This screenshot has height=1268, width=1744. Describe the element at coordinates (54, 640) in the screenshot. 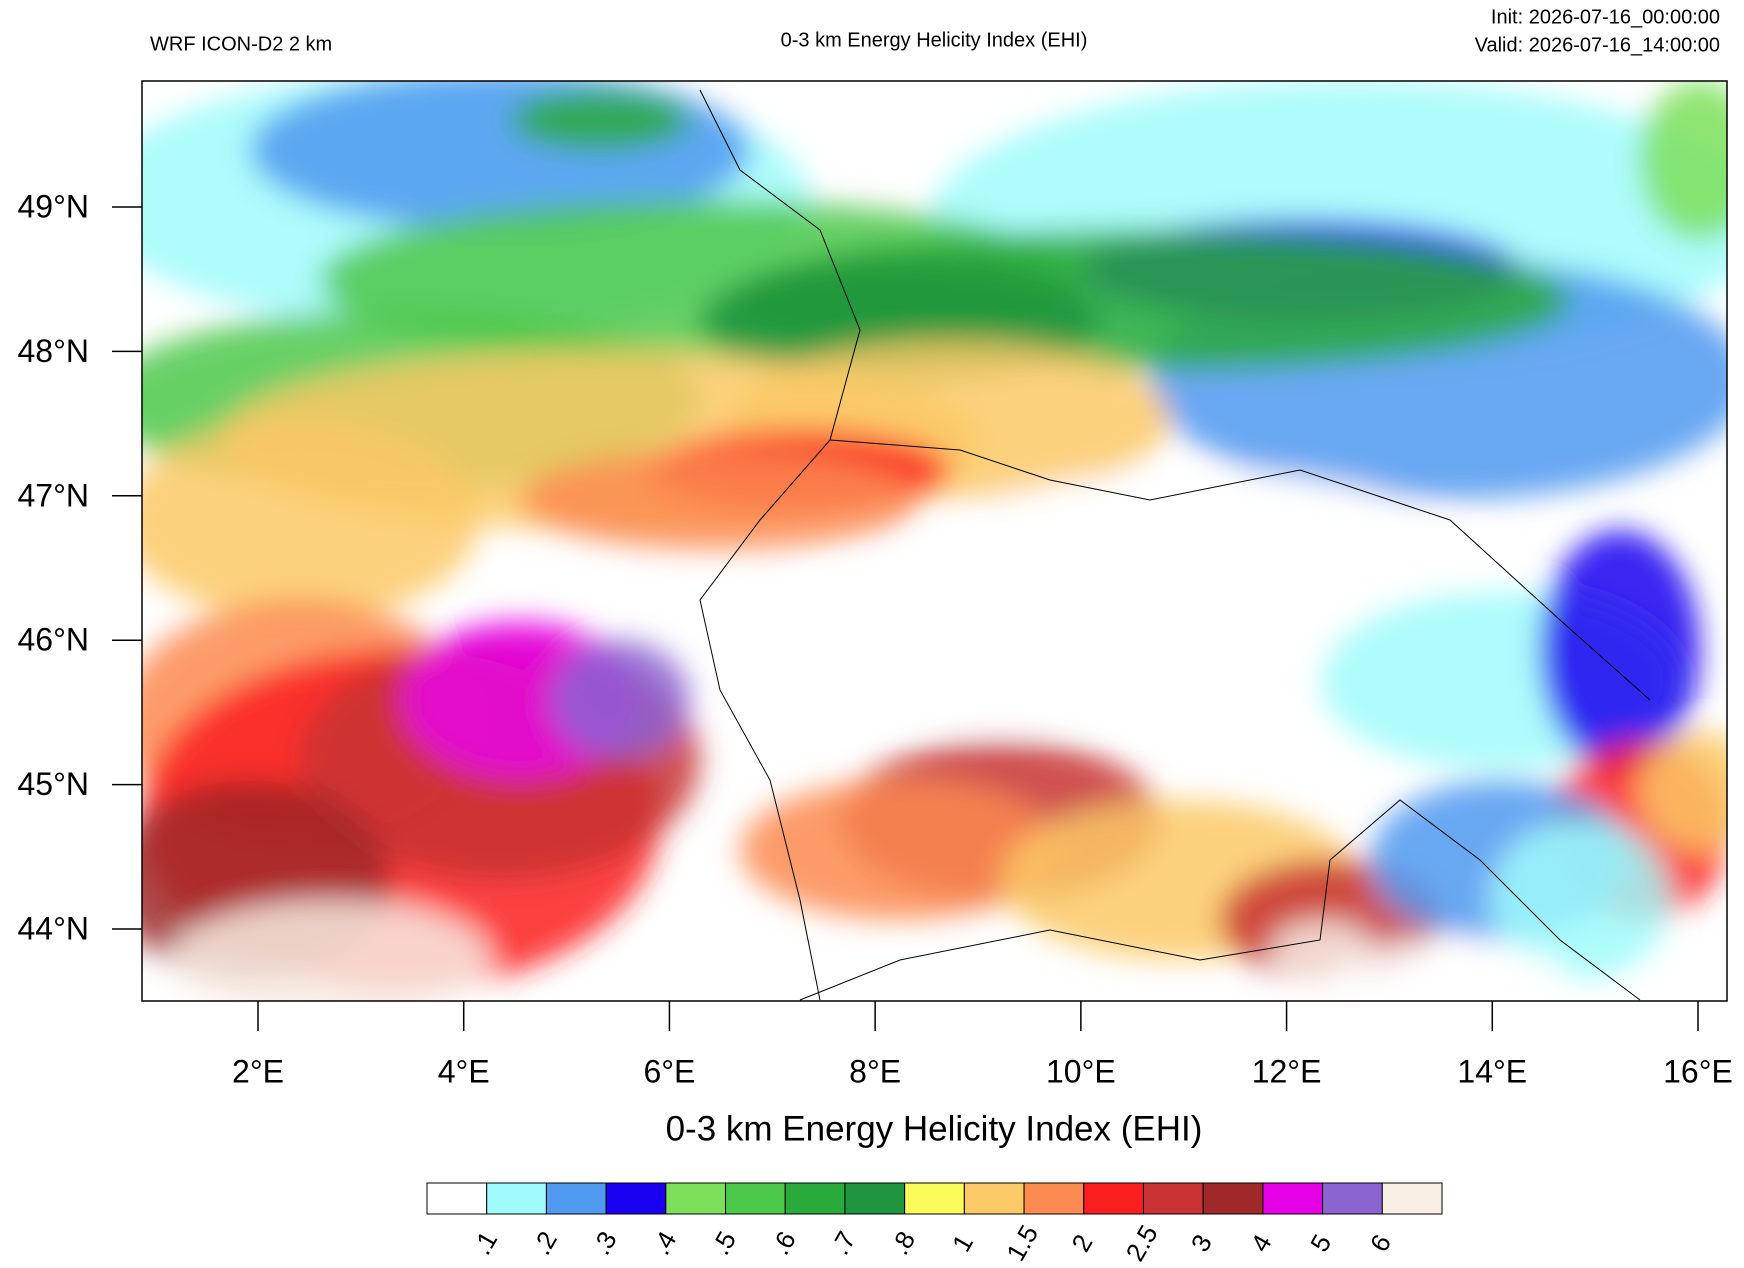

I see `lat-label: 46°N` at that location.